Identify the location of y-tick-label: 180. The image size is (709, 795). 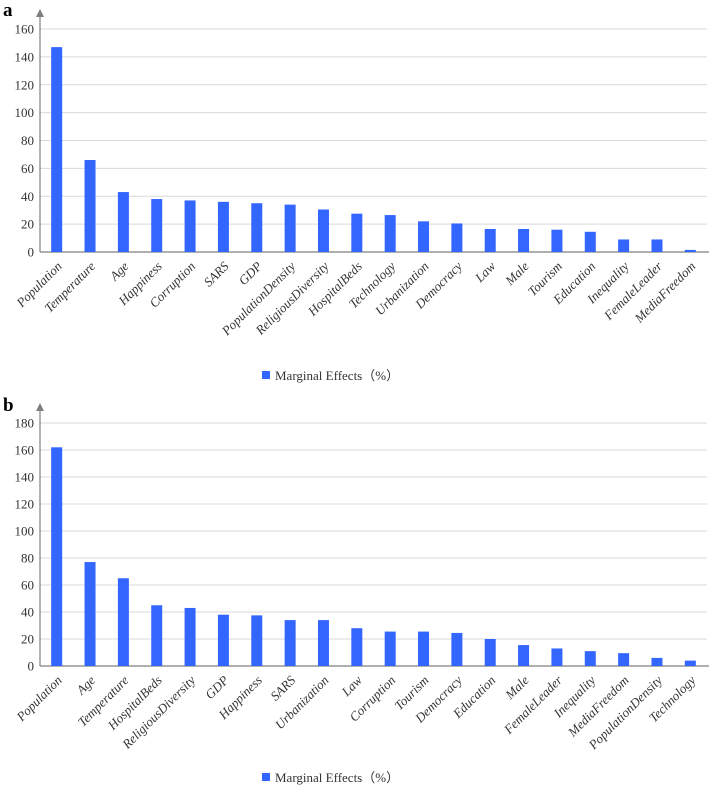
(25, 423).